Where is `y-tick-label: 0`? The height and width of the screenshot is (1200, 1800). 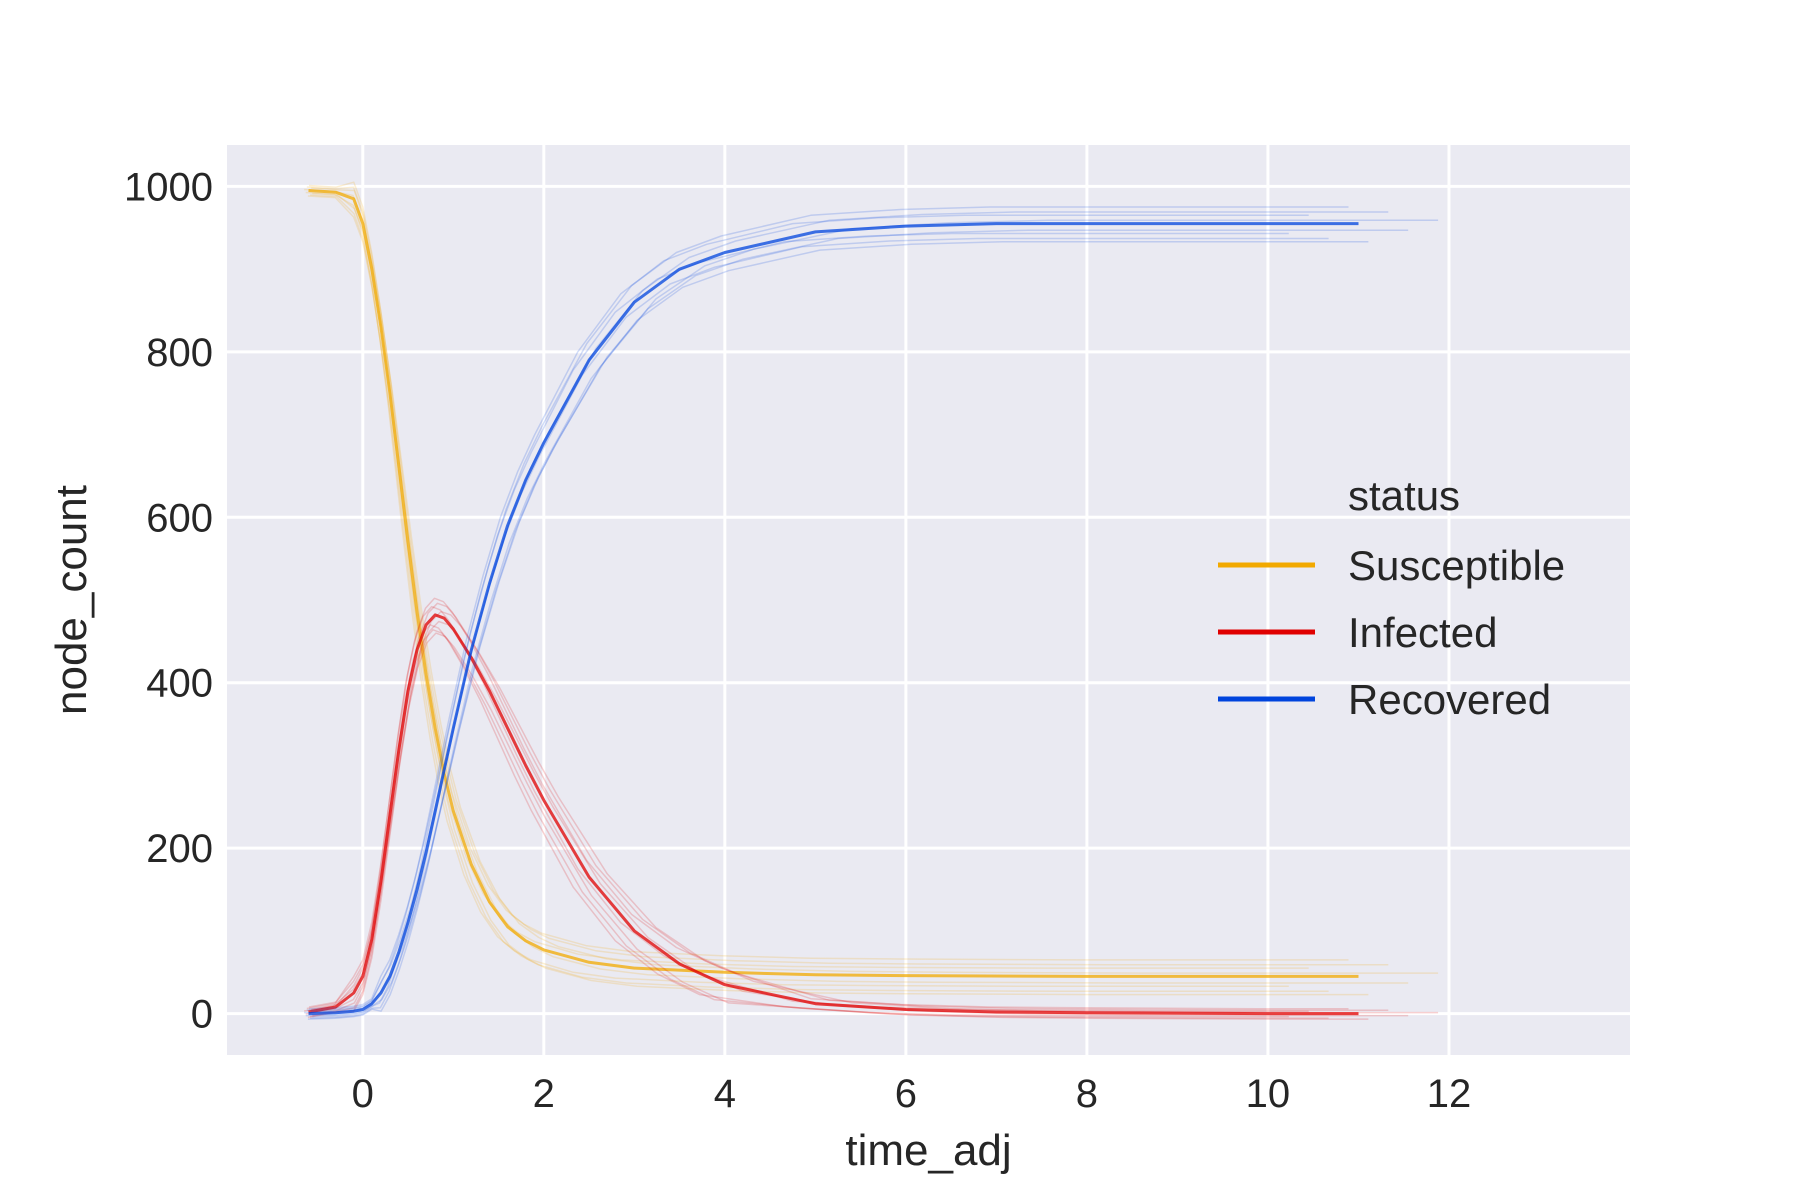 y-tick-label: 0 is located at coordinates (202, 1015).